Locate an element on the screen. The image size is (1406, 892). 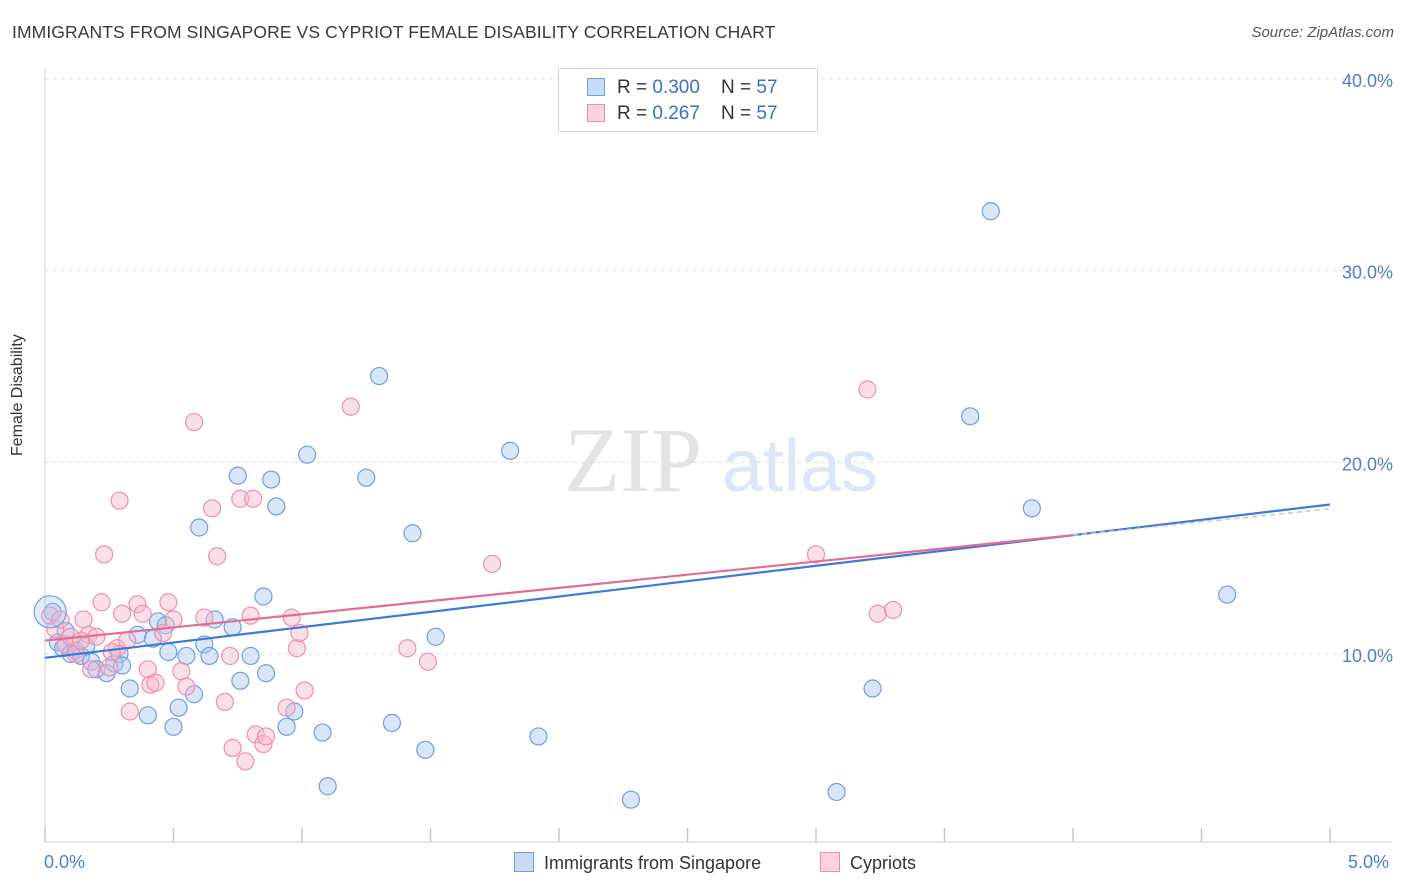
source-label: Source: ZipAtlas.com is located at coordinates (1322, 32).